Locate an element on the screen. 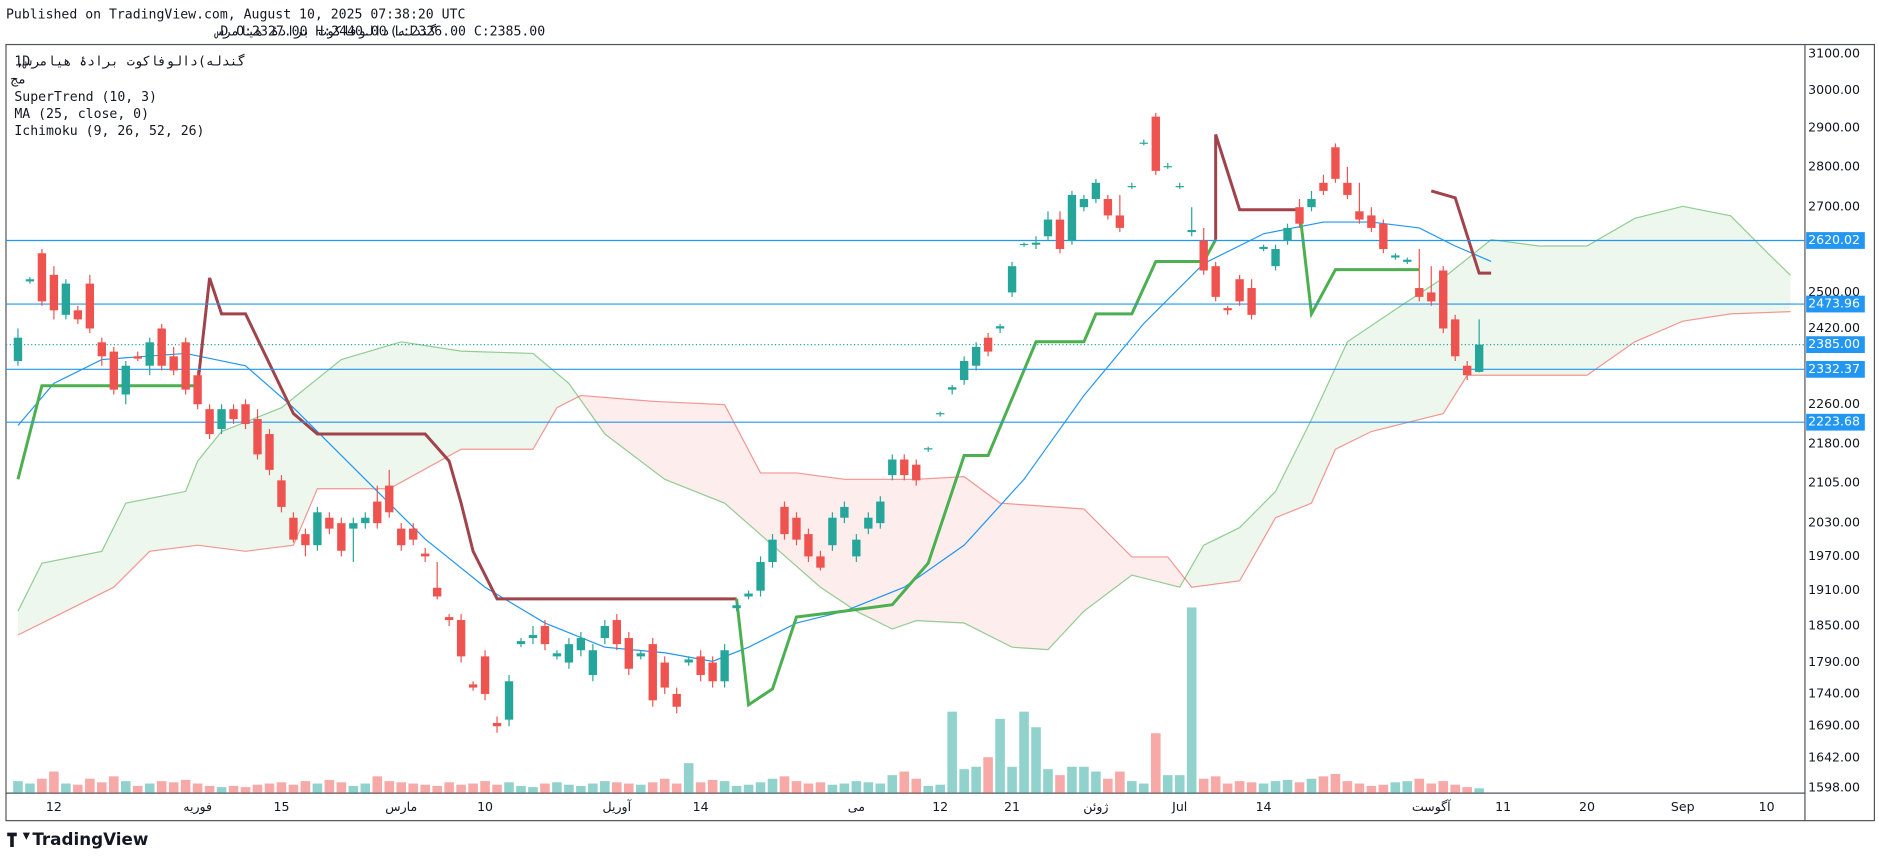 Image resolution: width=1878 pixels, height=858 pixels. x-tick-label: 15 is located at coordinates (281, 806).